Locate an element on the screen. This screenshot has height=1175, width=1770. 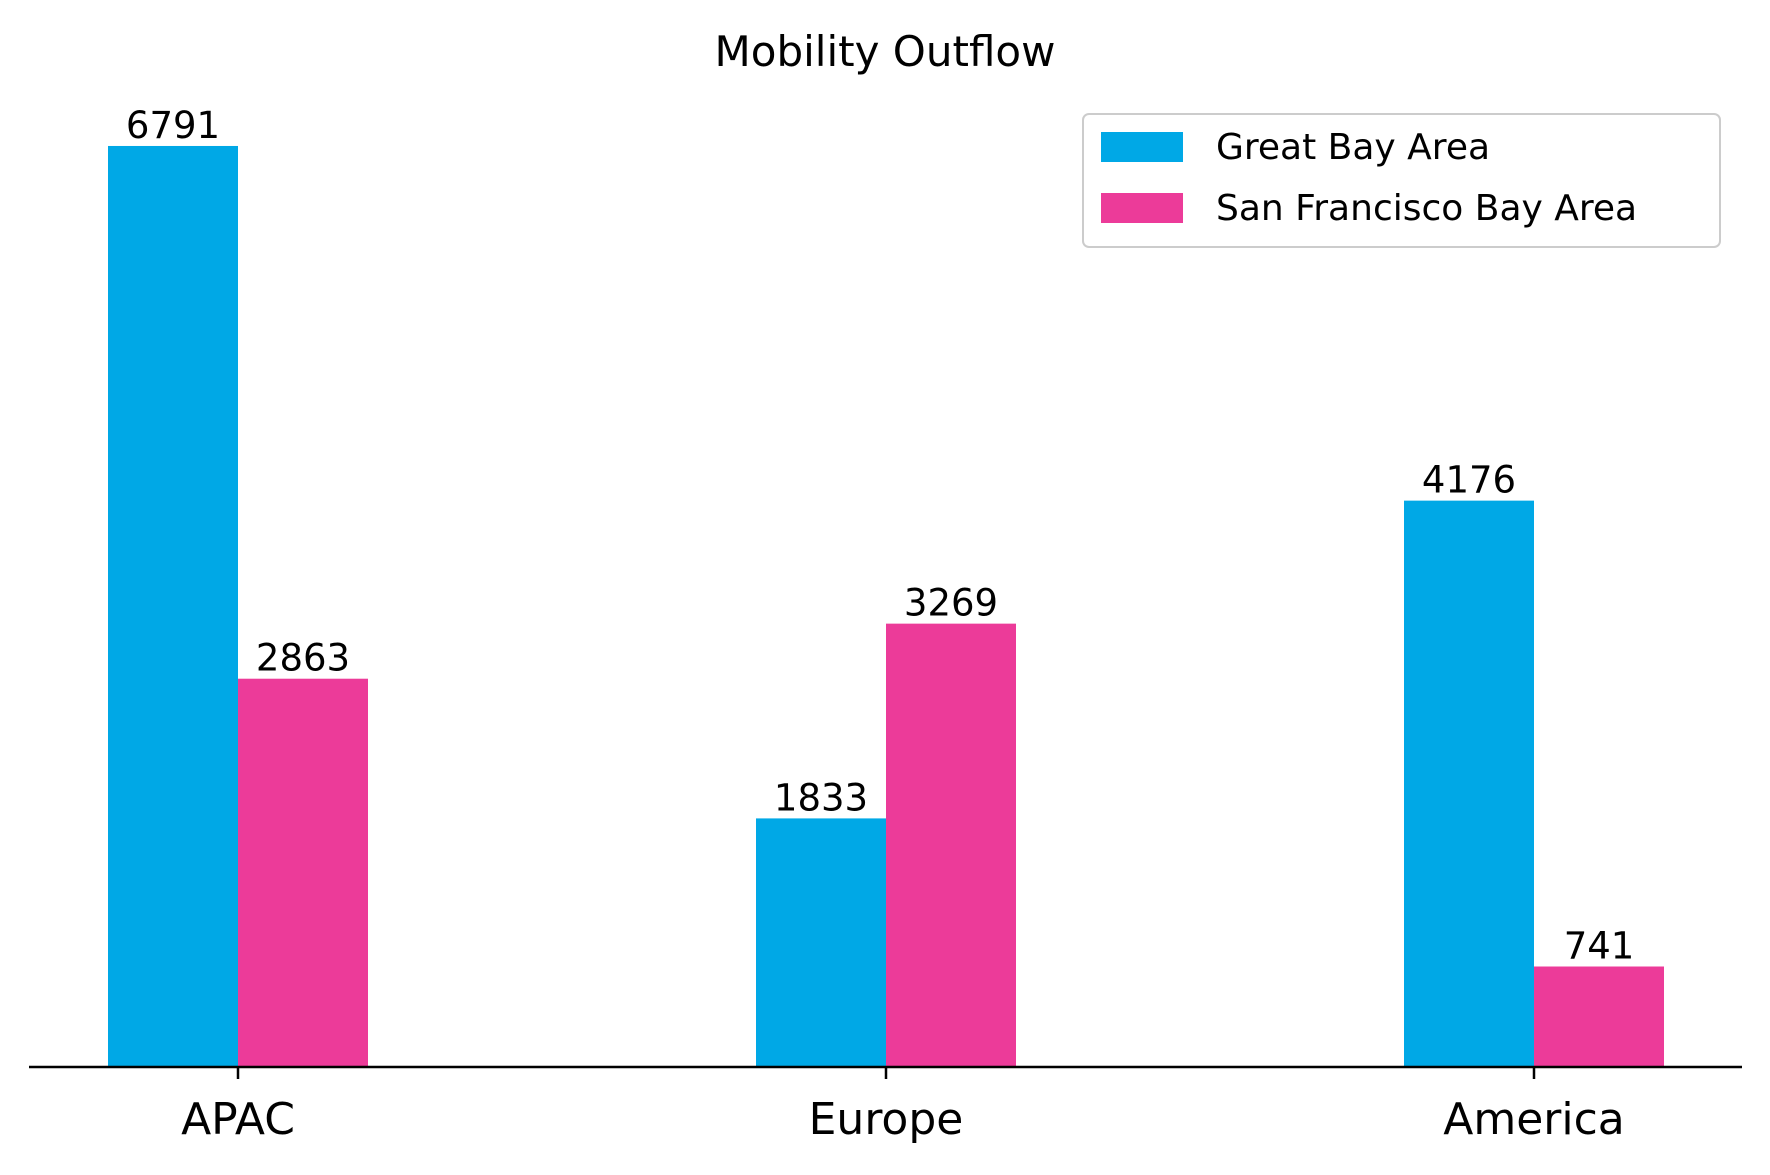
value-label: 3269 is located at coordinates (951, 603).